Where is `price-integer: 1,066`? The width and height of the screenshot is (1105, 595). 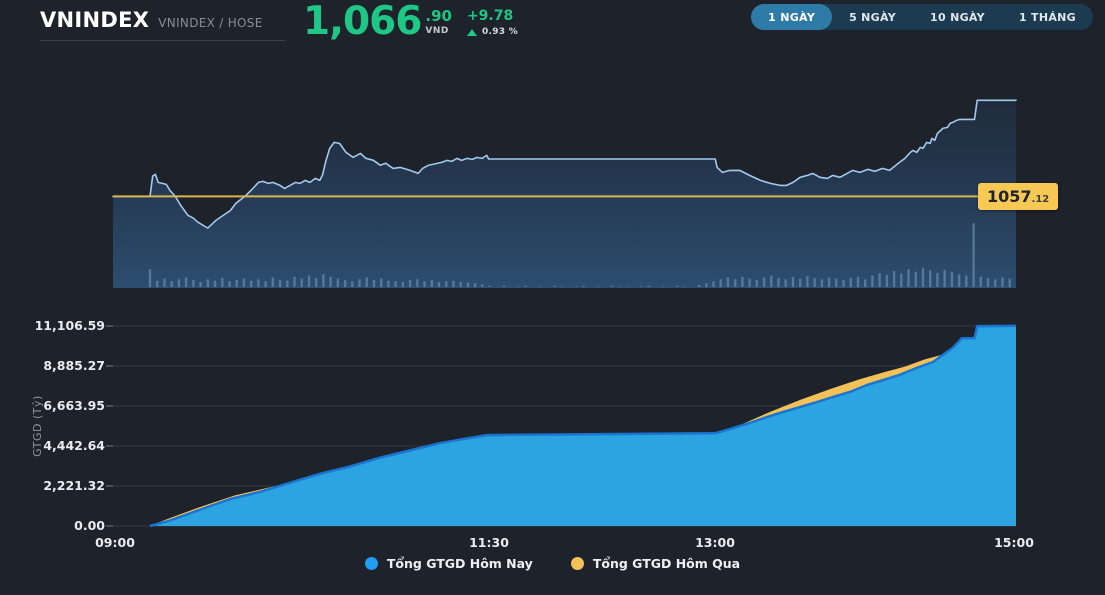 price-integer: 1,066 is located at coordinates (362, 22).